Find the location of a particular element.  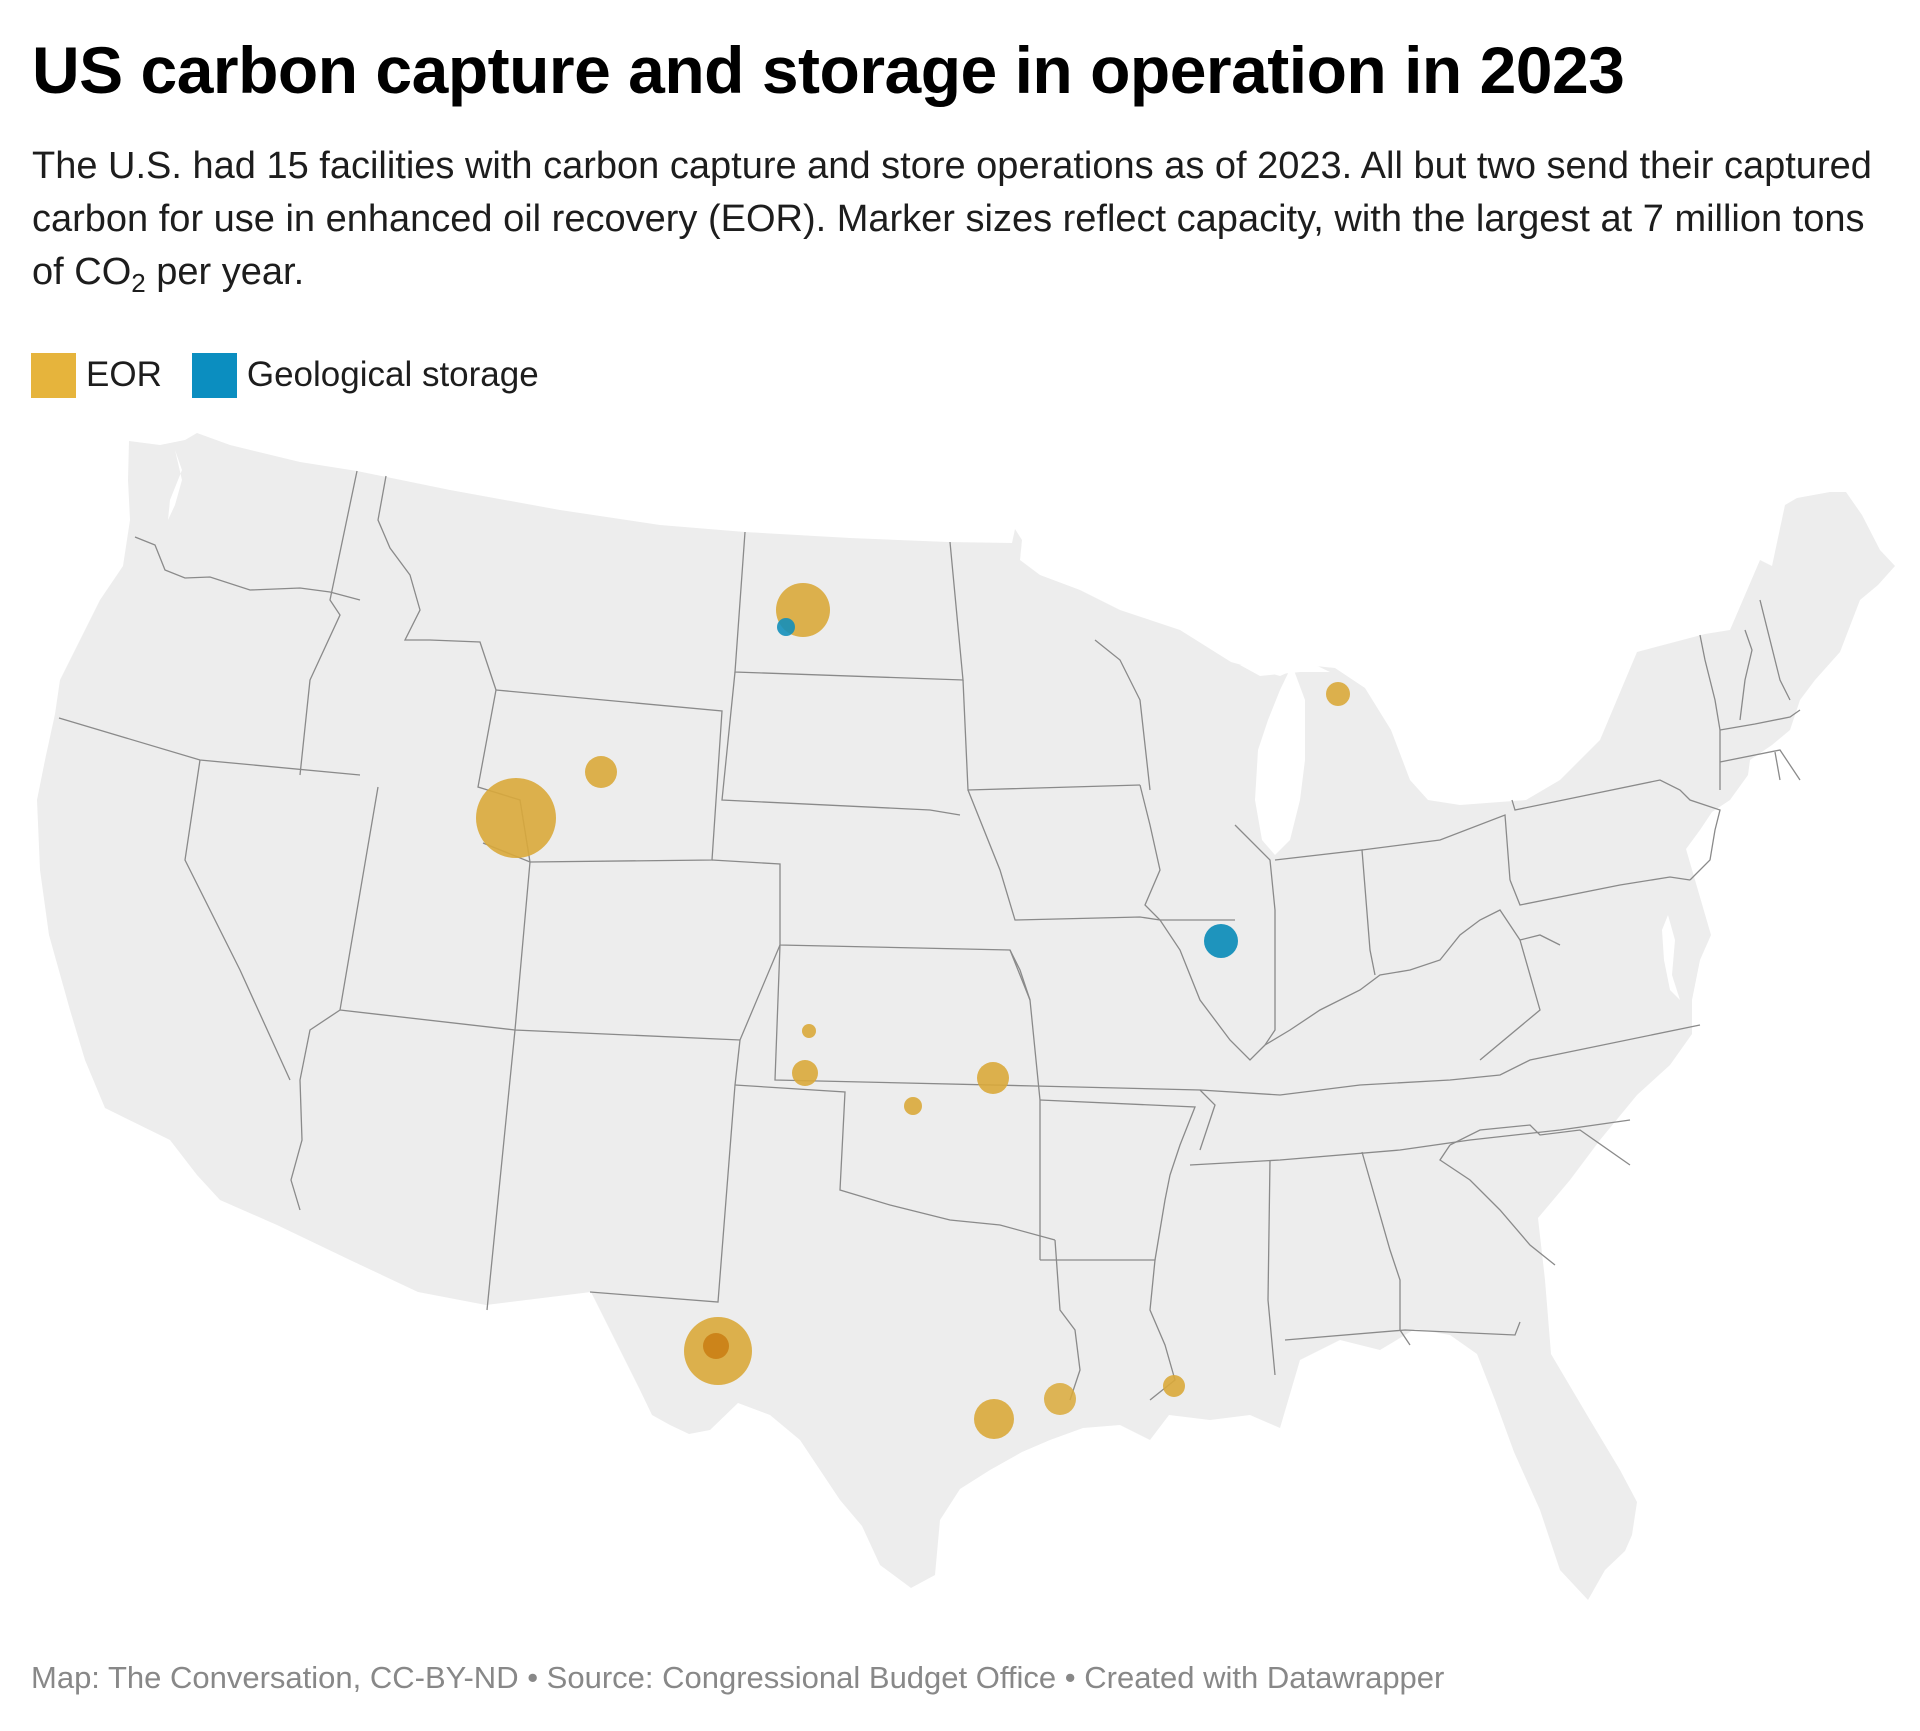

legend-item-eor: EOR is located at coordinates (96, 375).